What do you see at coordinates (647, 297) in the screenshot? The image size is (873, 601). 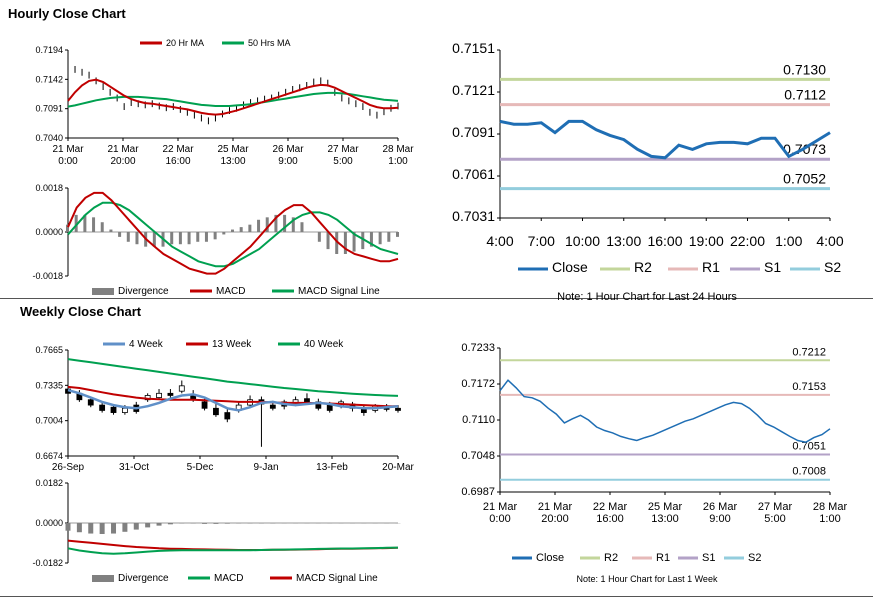 I see `hourly-pivot-note: Note: 1 Hour Chart for Last 24 Hours` at bounding box center [647, 297].